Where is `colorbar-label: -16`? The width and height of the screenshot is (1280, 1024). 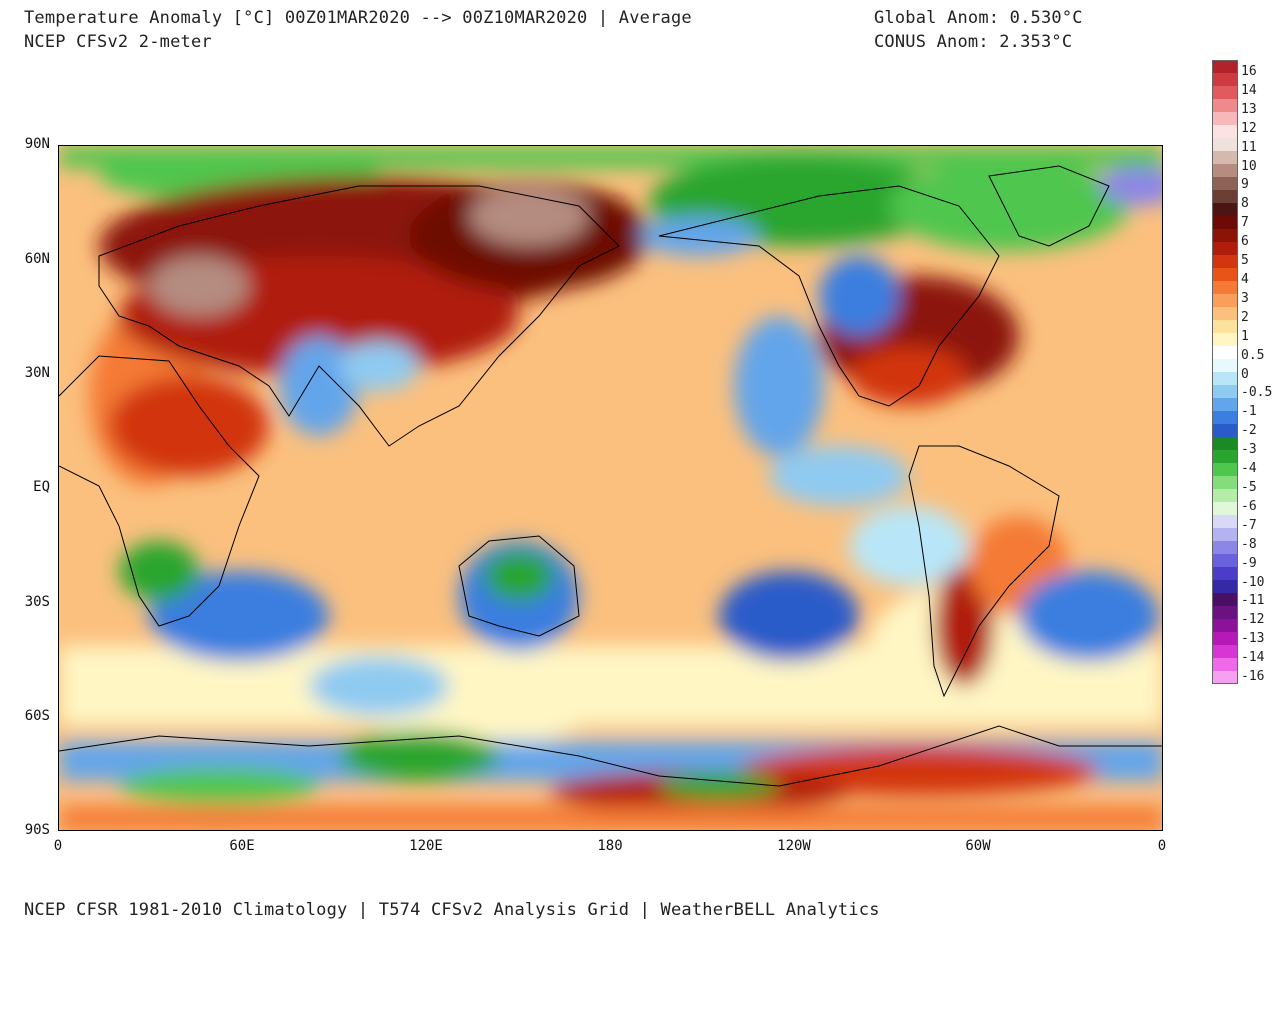 colorbar-label: -16 is located at coordinates (1253, 677).